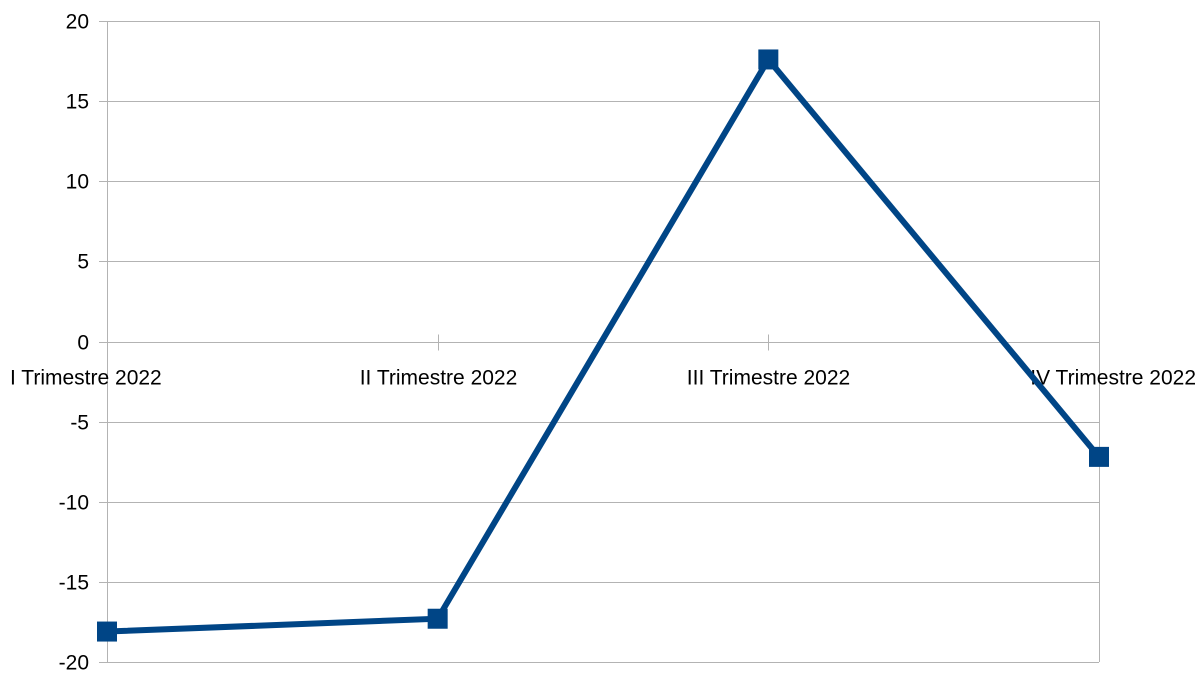  Describe the element at coordinates (77, 182) in the screenshot. I see `y-tick-label: 10` at that location.